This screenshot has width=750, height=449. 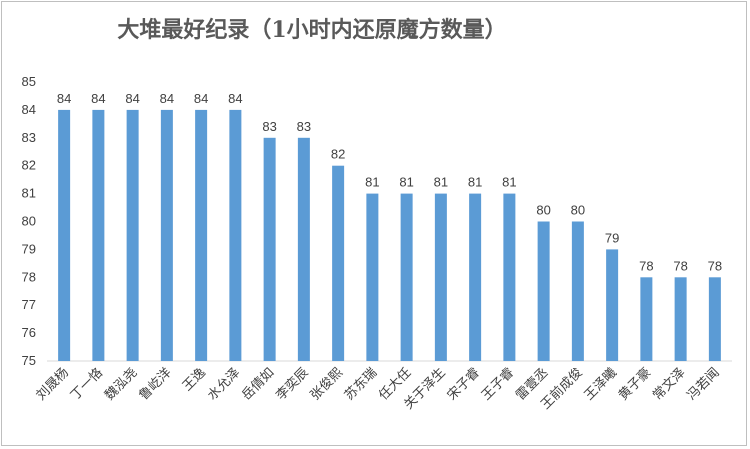 I want to click on category-label: 鲁屹洋, so click(x=156, y=384).